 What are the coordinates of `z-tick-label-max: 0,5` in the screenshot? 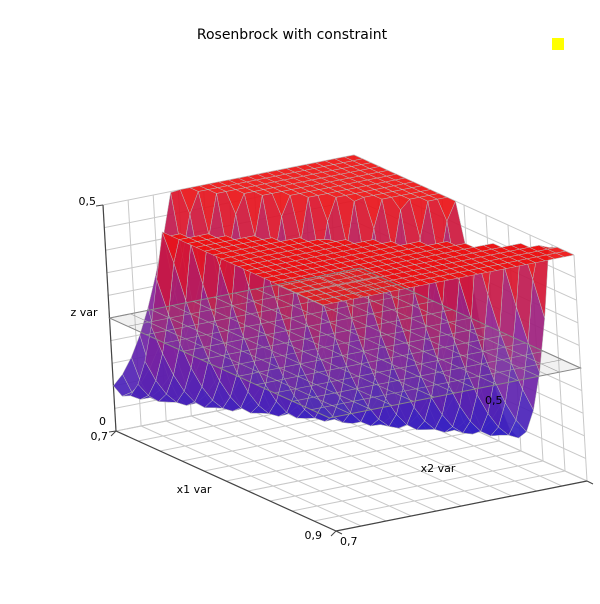 It's located at (88, 201).